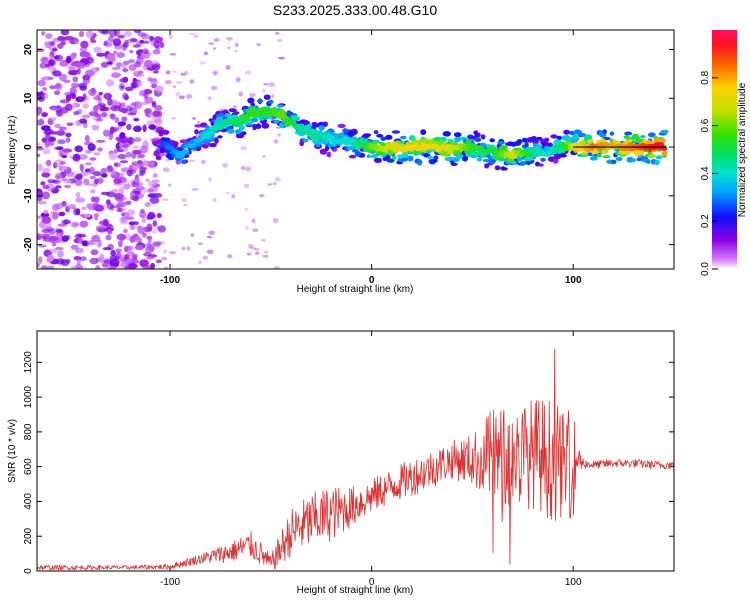  Describe the element at coordinates (170, 582) in the screenshot. I see `x-tick-label: -100` at that location.